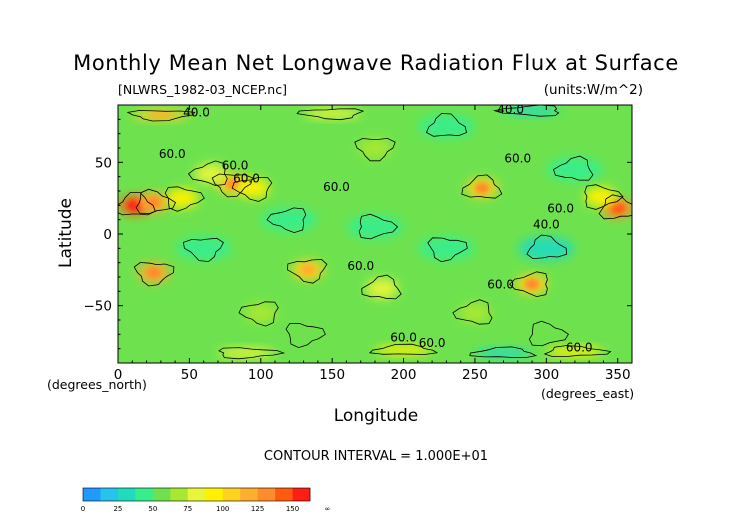  What do you see at coordinates (103, 163) in the screenshot?
I see `y-tick-label: 50` at bounding box center [103, 163].